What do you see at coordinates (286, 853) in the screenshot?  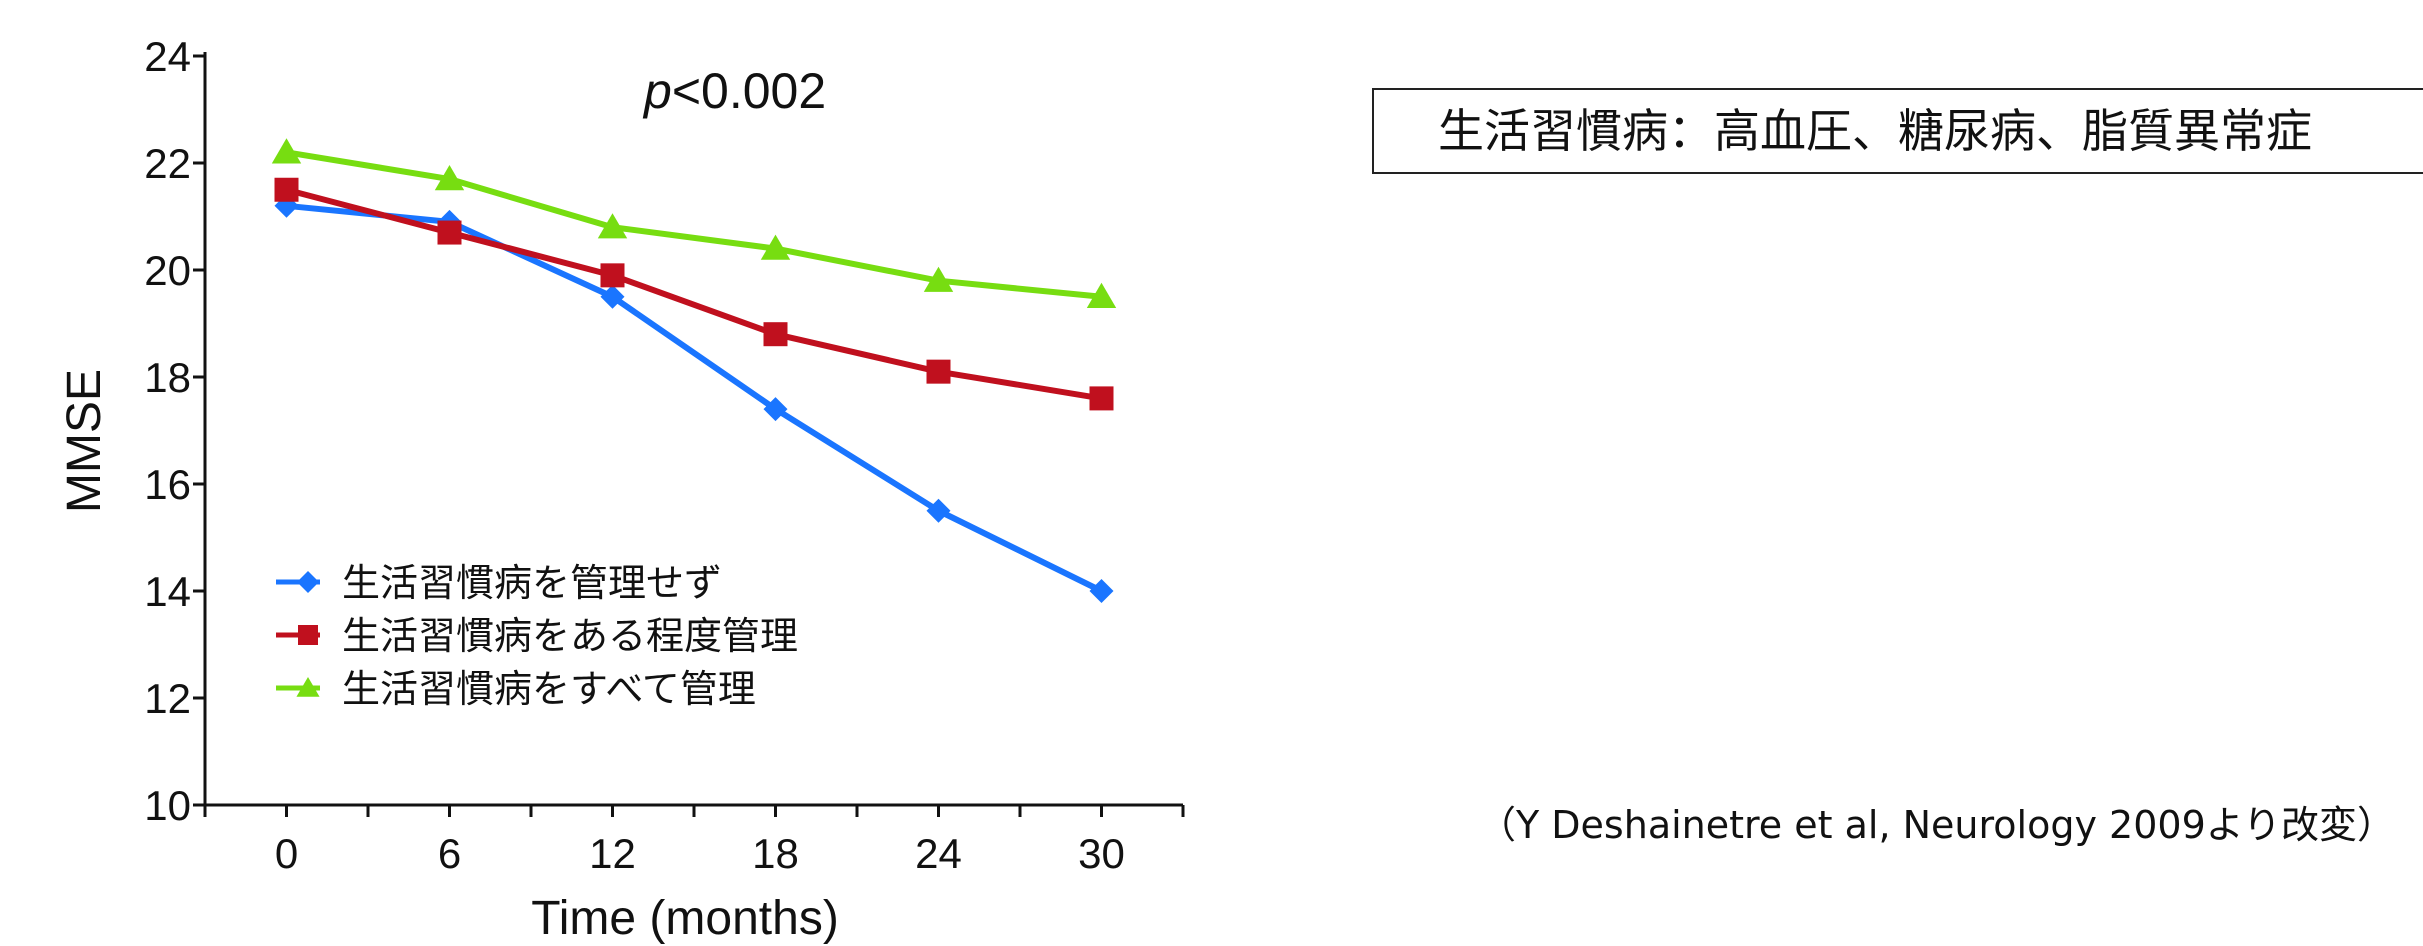 I see `x-tick-label: 0` at bounding box center [286, 853].